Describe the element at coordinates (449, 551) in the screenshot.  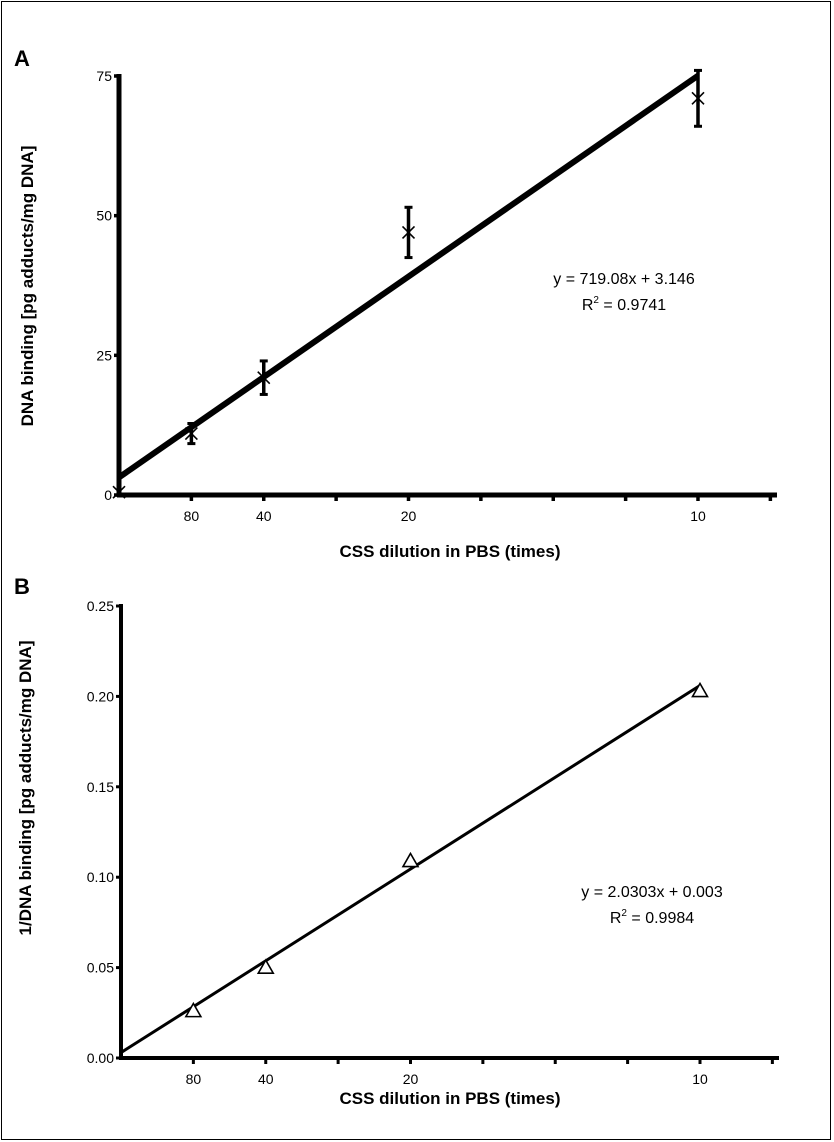
I see `panel-a-x-axis-title: CSS dilution in PBS (times)` at that location.